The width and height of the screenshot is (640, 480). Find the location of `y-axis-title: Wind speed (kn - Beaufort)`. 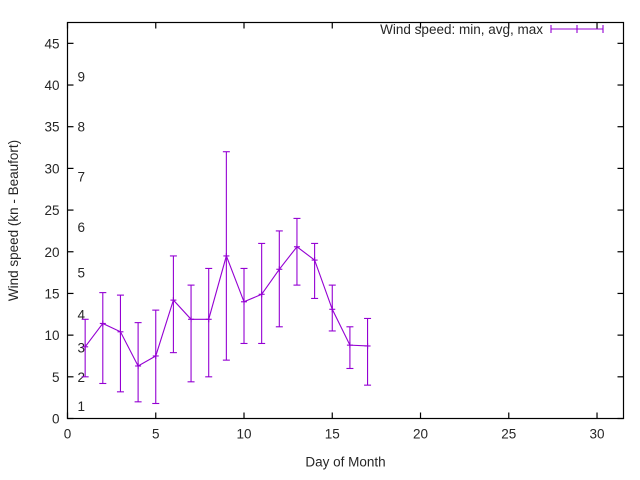

y-axis-title: Wind speed (kn - Beaufort) is located at coordinates (13, 220).